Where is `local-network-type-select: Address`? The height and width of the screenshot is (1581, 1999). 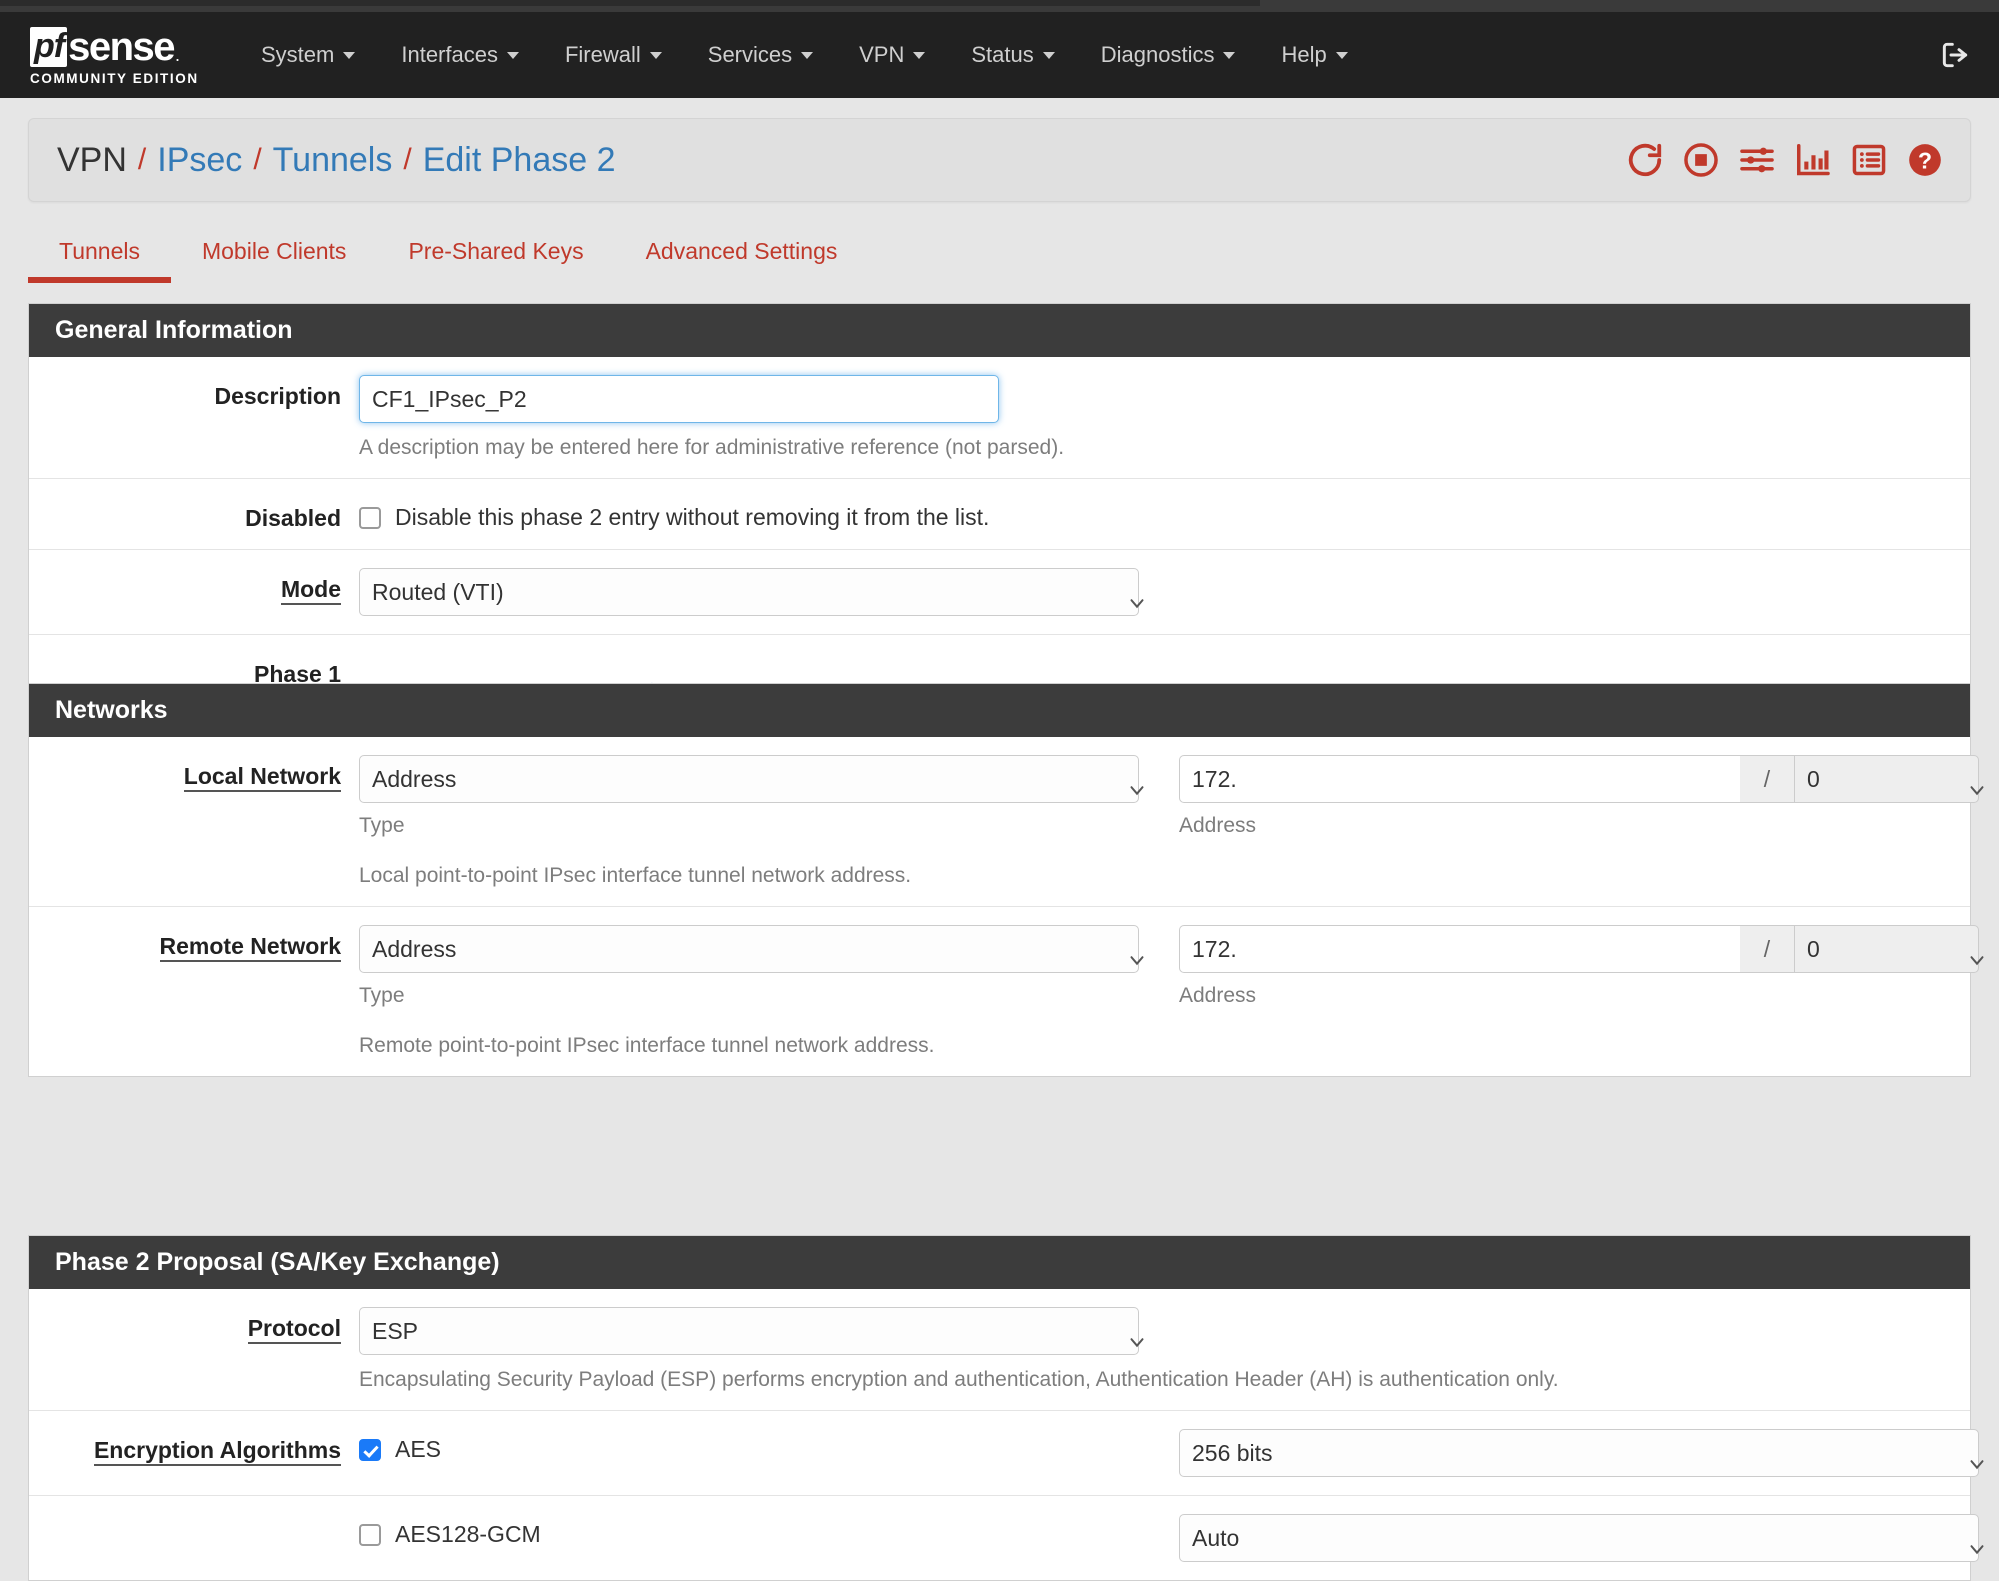 local-network-type-select: Address is located at coordinates (751, 779).